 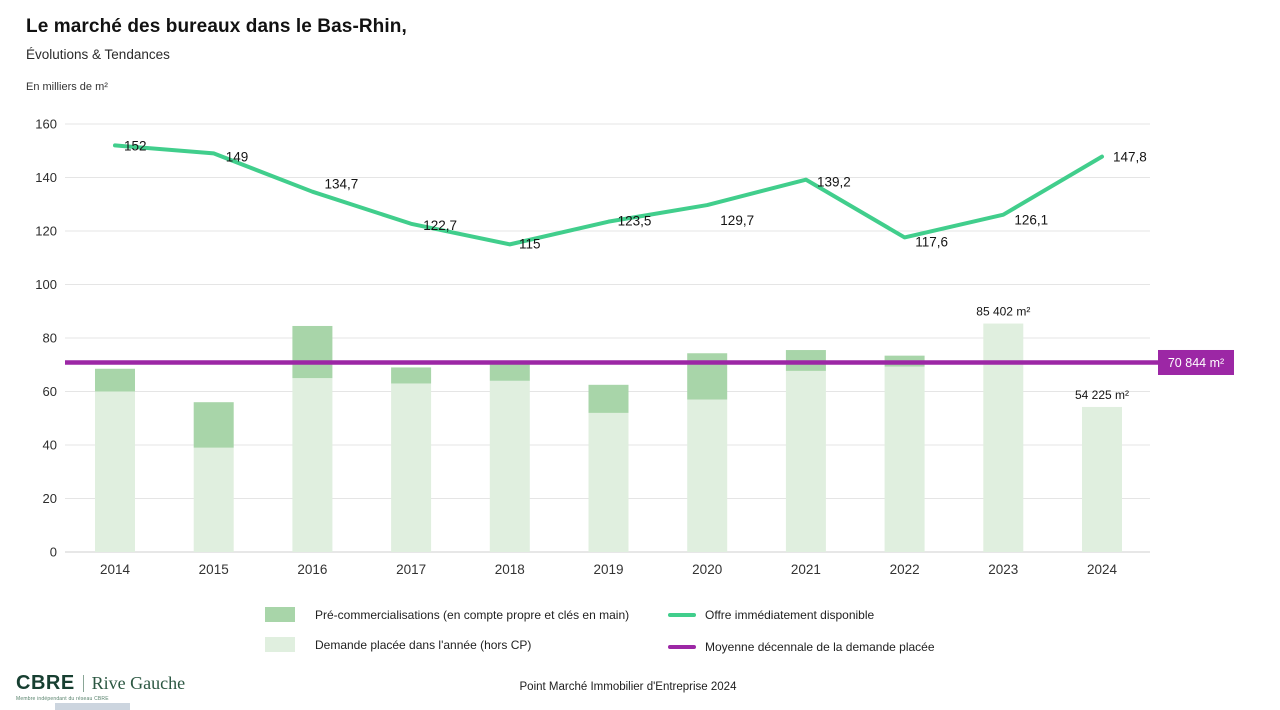 I want to click on moyenne-decennale-value: 70 844 m², so click(x=1196, y=363).